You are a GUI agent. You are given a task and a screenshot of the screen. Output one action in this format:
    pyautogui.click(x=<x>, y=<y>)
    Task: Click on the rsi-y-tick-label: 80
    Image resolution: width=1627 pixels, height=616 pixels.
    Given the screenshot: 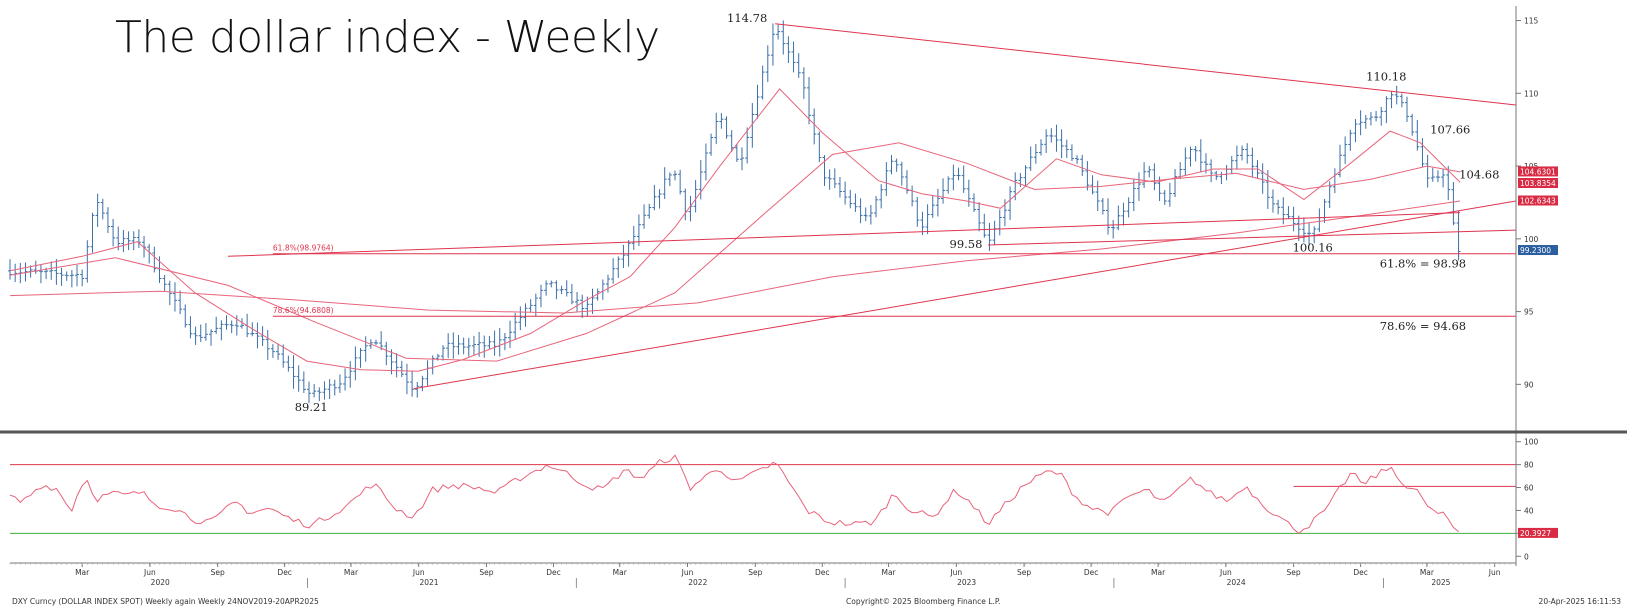 What is the action you would take?
    pyautogui.click(x=1529, y=465)
    